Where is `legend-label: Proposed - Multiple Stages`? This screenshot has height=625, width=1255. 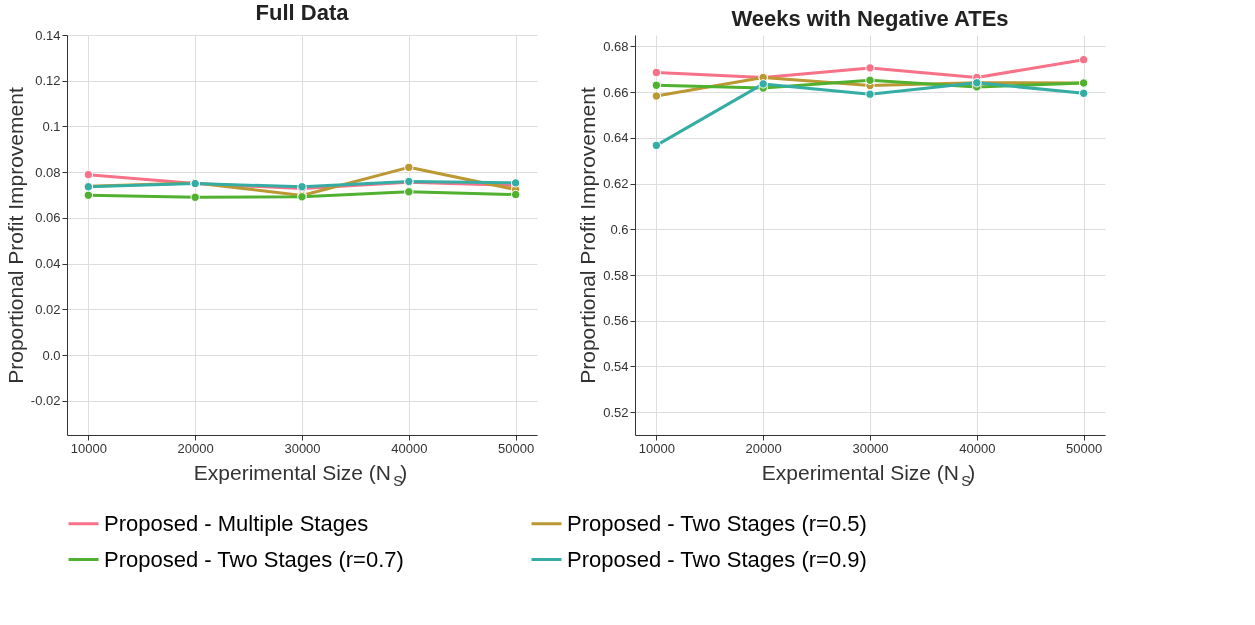
legend-label: Proposed - Multiple Stages is located at coordinates (236, 523).